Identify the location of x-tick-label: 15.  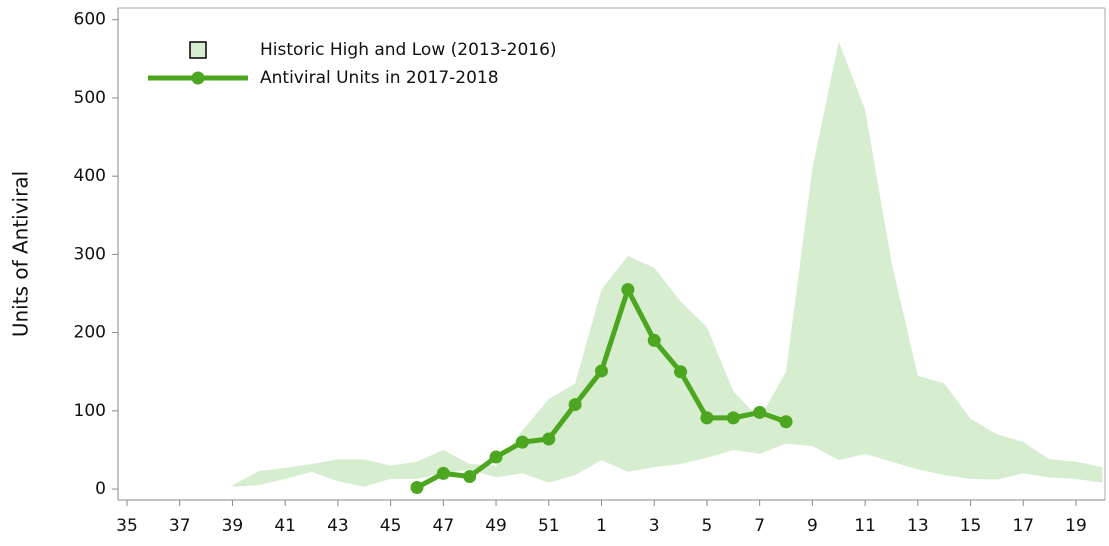
(971, 526).